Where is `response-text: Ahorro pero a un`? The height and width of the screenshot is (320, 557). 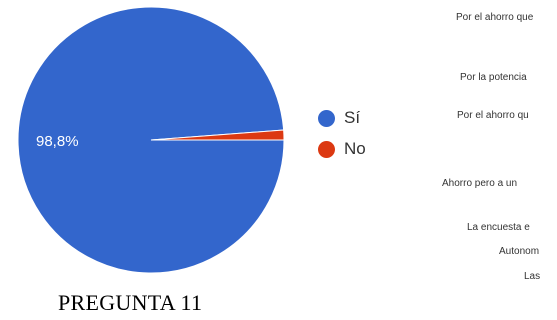 response-text: Ahorro pero a un is located at coordinates (480, 183).